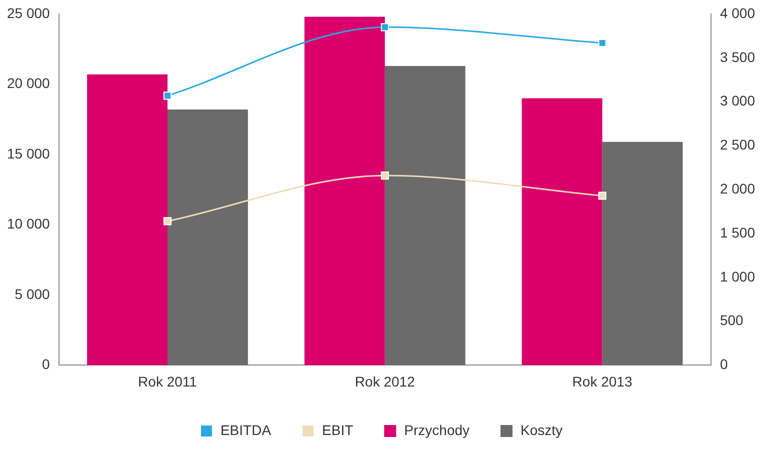 This screenshot has height=452, width=766. Describe the element at coordinates (738, 232) in the screenshot. I see `y2-tick-label: 1 500` at that location.